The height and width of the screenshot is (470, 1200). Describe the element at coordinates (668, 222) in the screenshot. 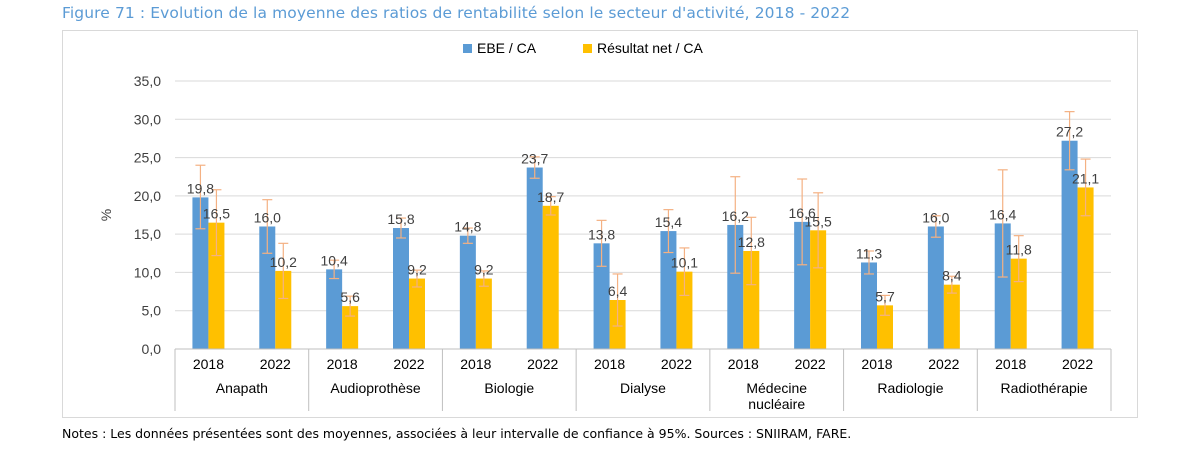

I see `data-label: 15,4` at that location.